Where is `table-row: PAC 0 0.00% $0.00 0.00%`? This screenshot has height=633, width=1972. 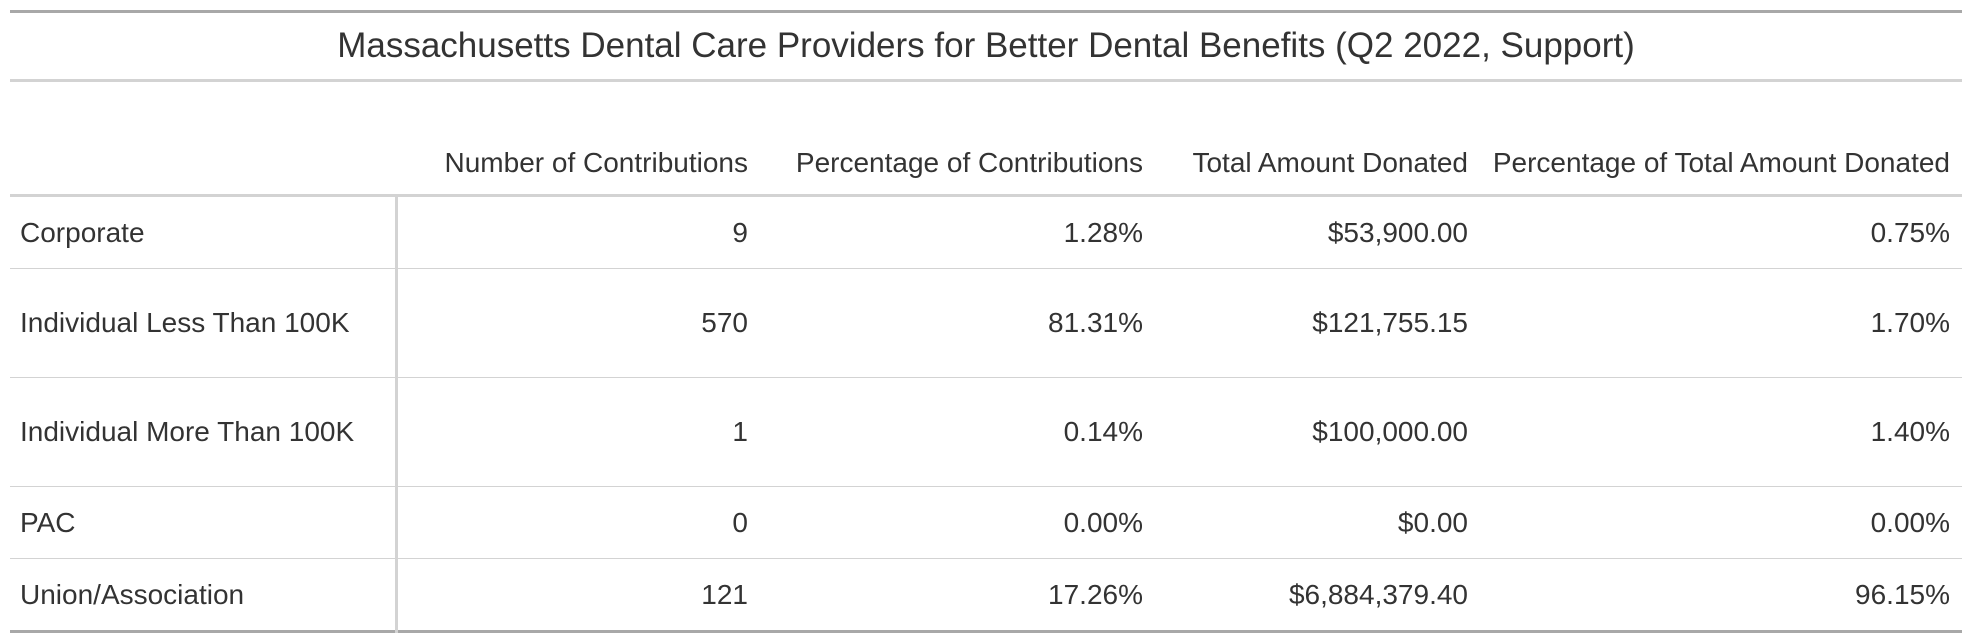 table-row: PAC 0 0.00% $0.00 0.00% is located at coordinates (986, 522).